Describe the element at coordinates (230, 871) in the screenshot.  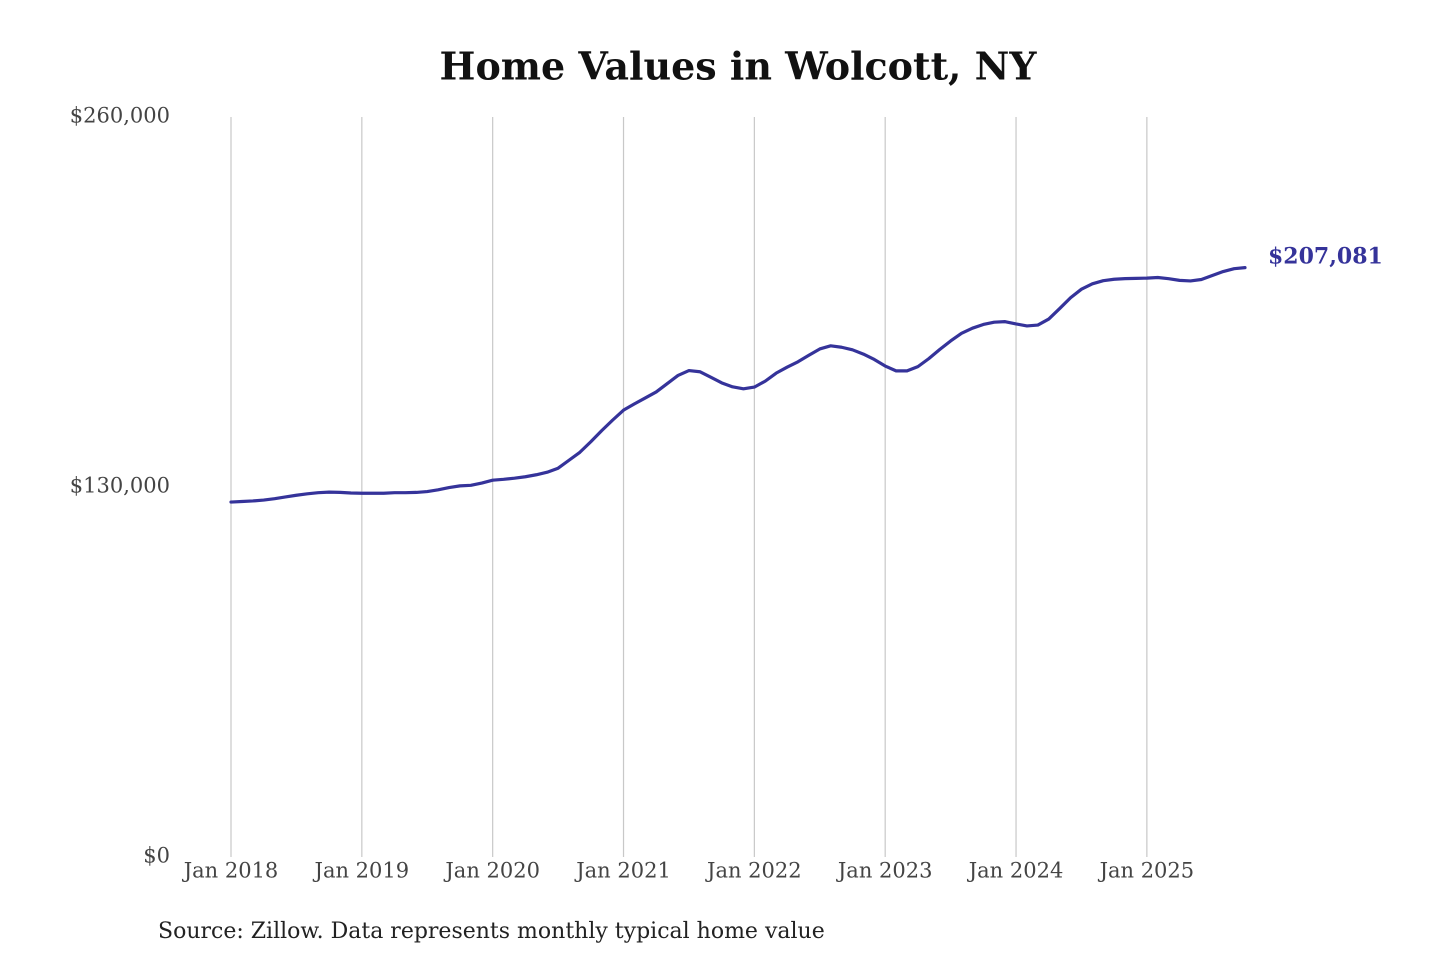
I see `x-tick-label: Jan 2018` at that location.